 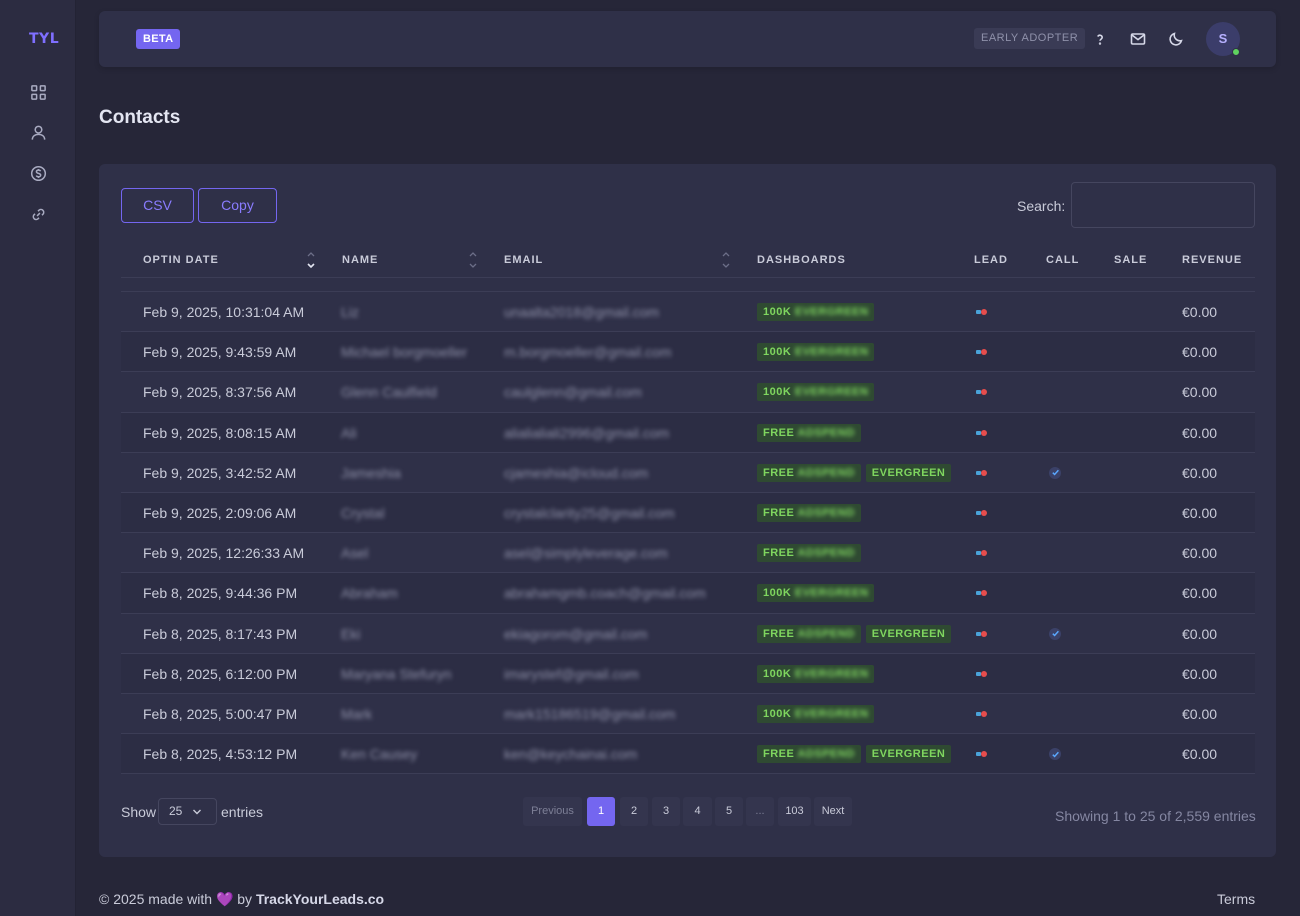 What do you see at coordinates (363, 512) in the screenshot?
I see `contact-name: Crystal` at bounding box center [363, 512].